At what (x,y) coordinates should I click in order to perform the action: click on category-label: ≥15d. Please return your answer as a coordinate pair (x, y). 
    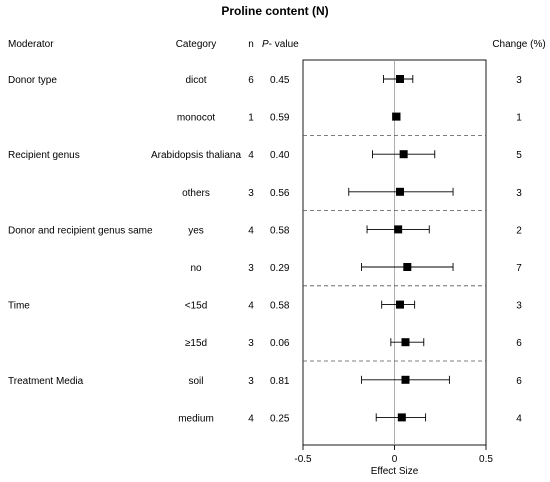
    Looking at the image, I should click on (196, 343).